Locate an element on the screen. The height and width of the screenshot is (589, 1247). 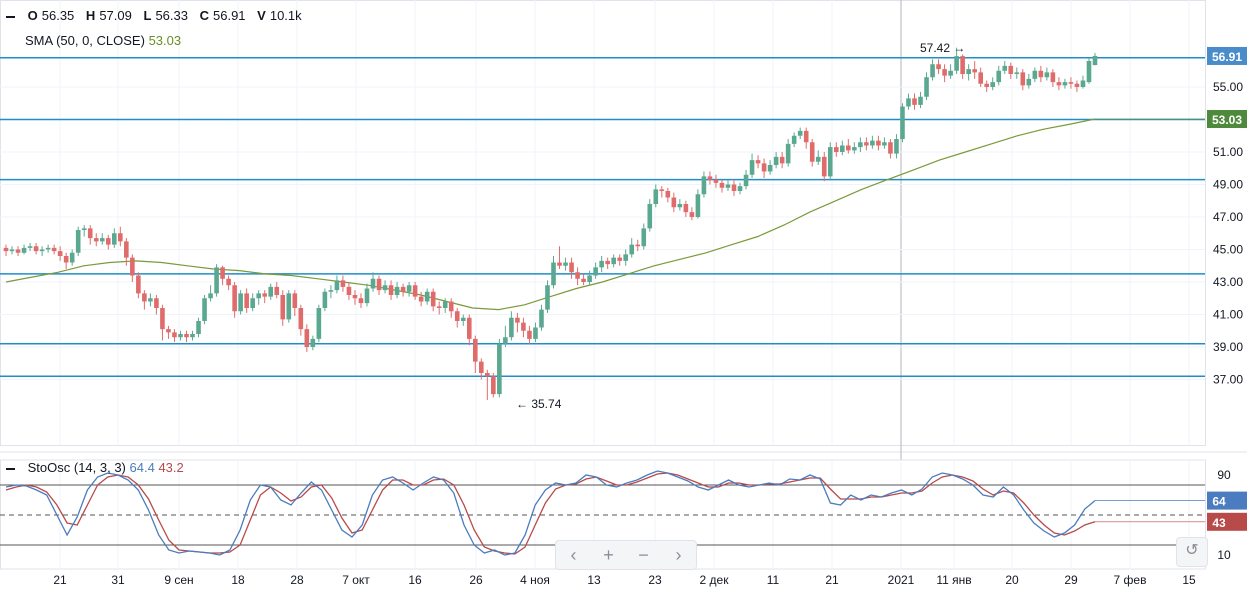
sto-legend: StoOsc (14, 3, 3) 64.4 43.2 is located at coordinates (95, 467).